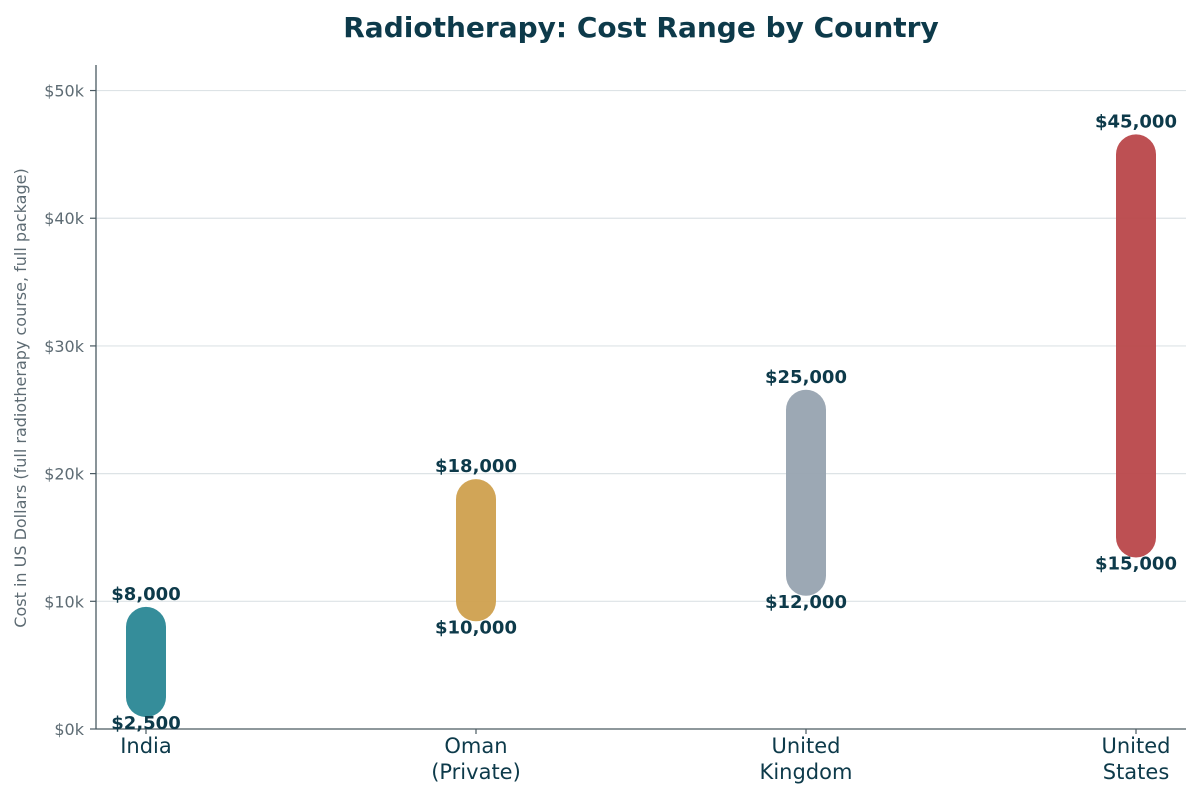 The height and width of the screenshot is (797, 1200). Describe the element at coordinates (475, 746) in the screenshot. I see `x-tick-label-line: Oman` at that location.